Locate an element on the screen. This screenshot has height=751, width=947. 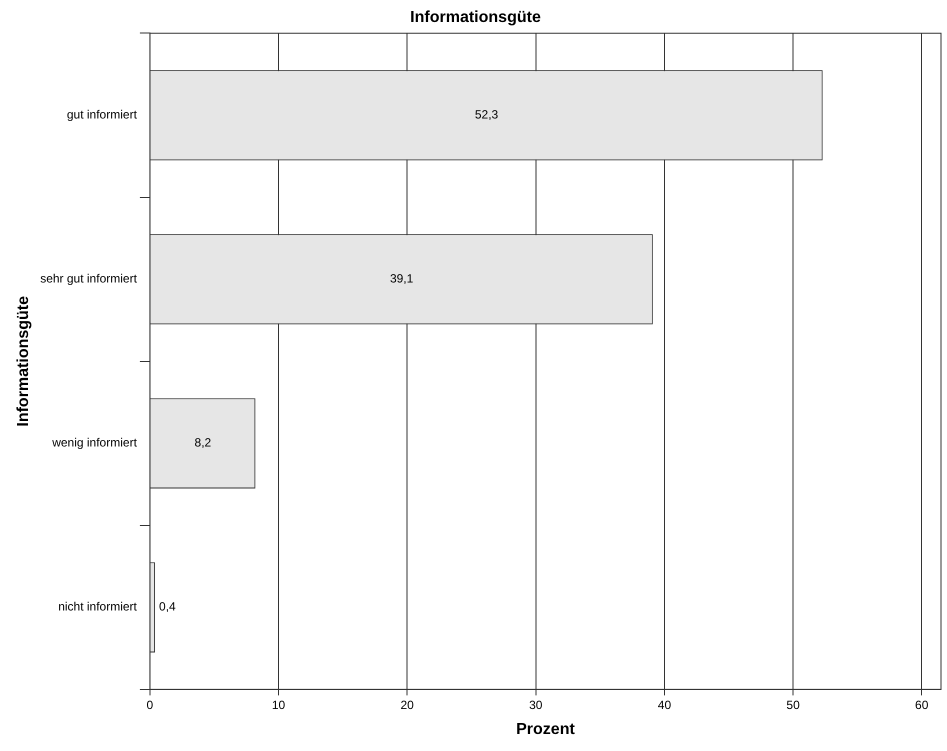
x-tick-label: 0 is located at coordinates (150, 705).